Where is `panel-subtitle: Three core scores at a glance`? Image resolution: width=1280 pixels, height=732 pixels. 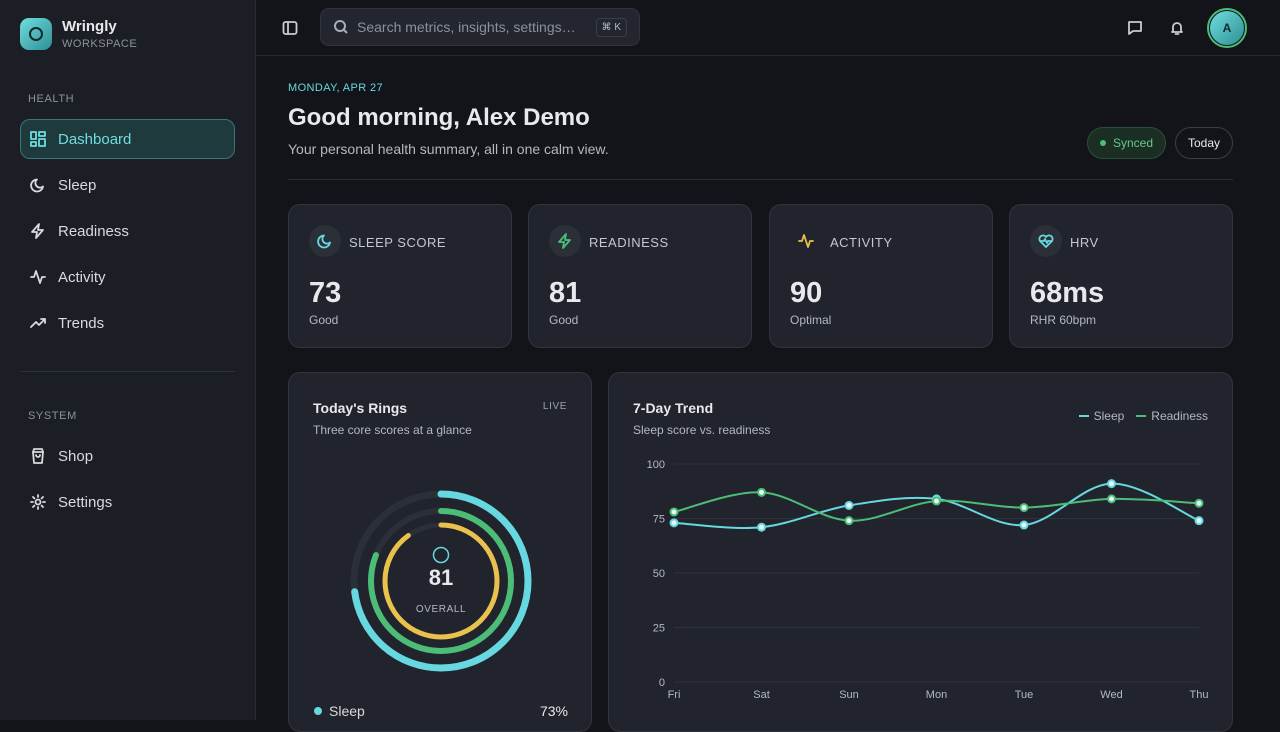 panel-subtitle: Three core scores at a glance is located at coordinates (392, 430).